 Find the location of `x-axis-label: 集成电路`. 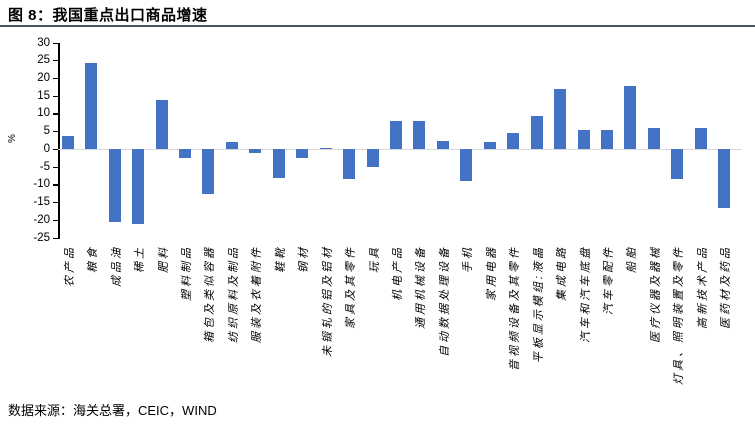

x-axis-label: 集成电路 is located at coordinates (562, 273).